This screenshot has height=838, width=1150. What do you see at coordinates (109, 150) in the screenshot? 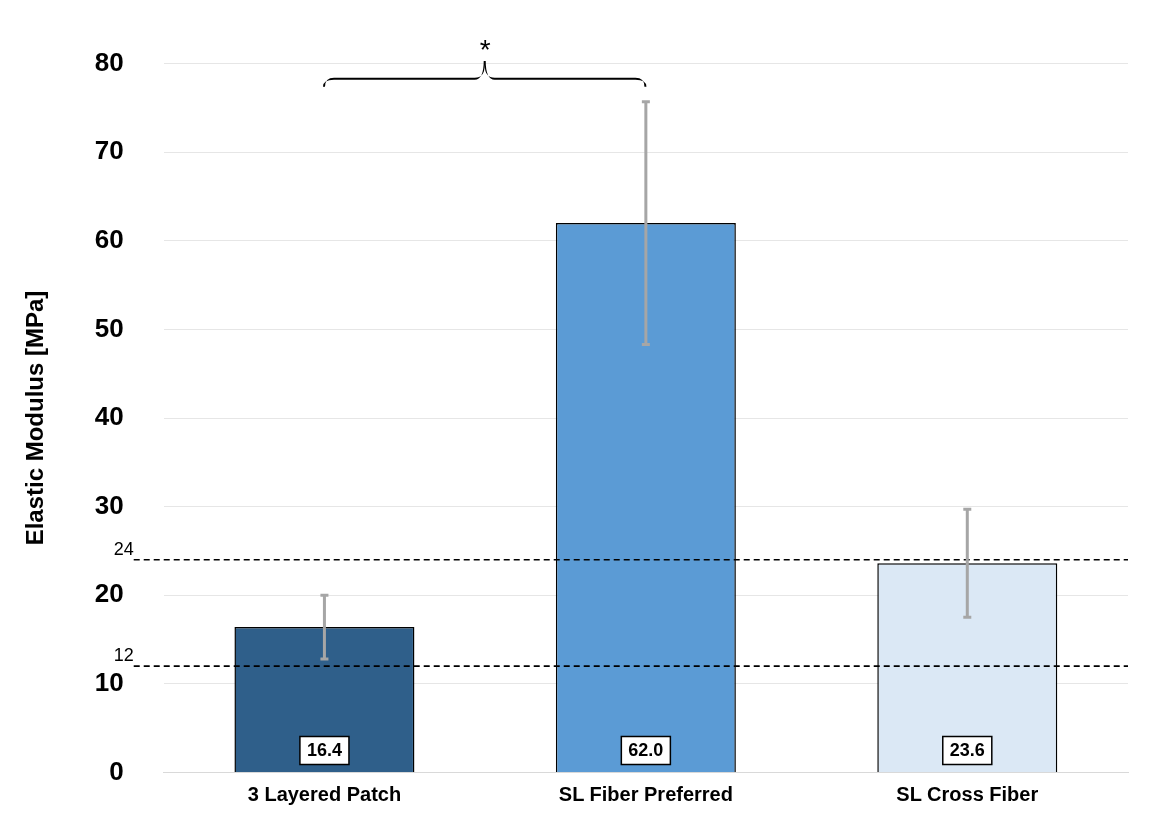
I see `y-tick-label: 70` at bounding box center [109, 150].